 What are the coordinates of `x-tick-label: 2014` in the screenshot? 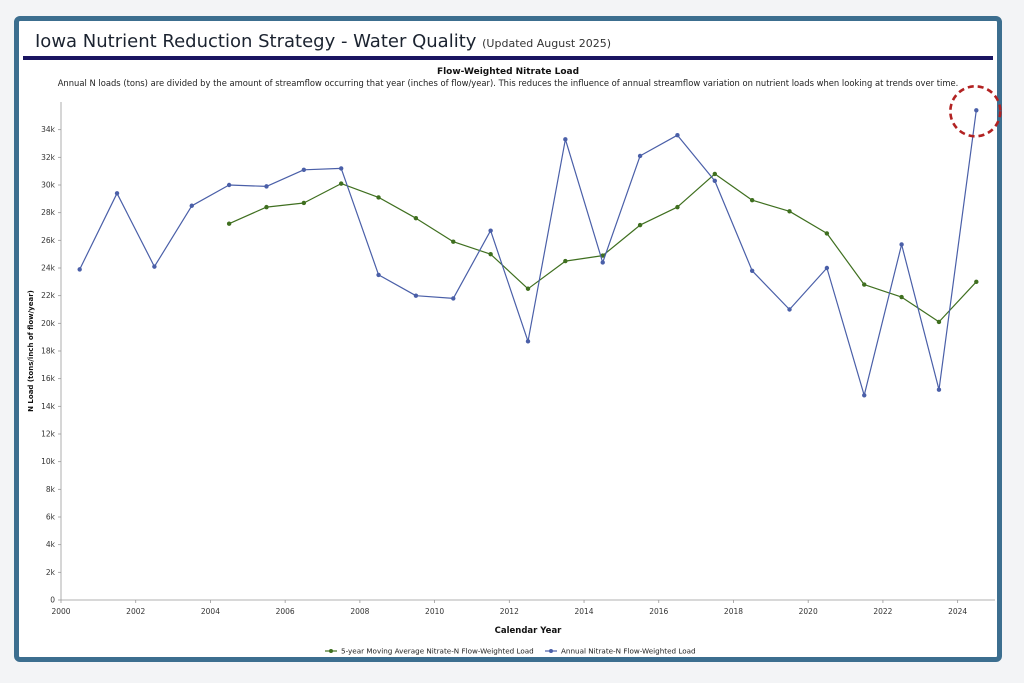 It's located at (583, 611).